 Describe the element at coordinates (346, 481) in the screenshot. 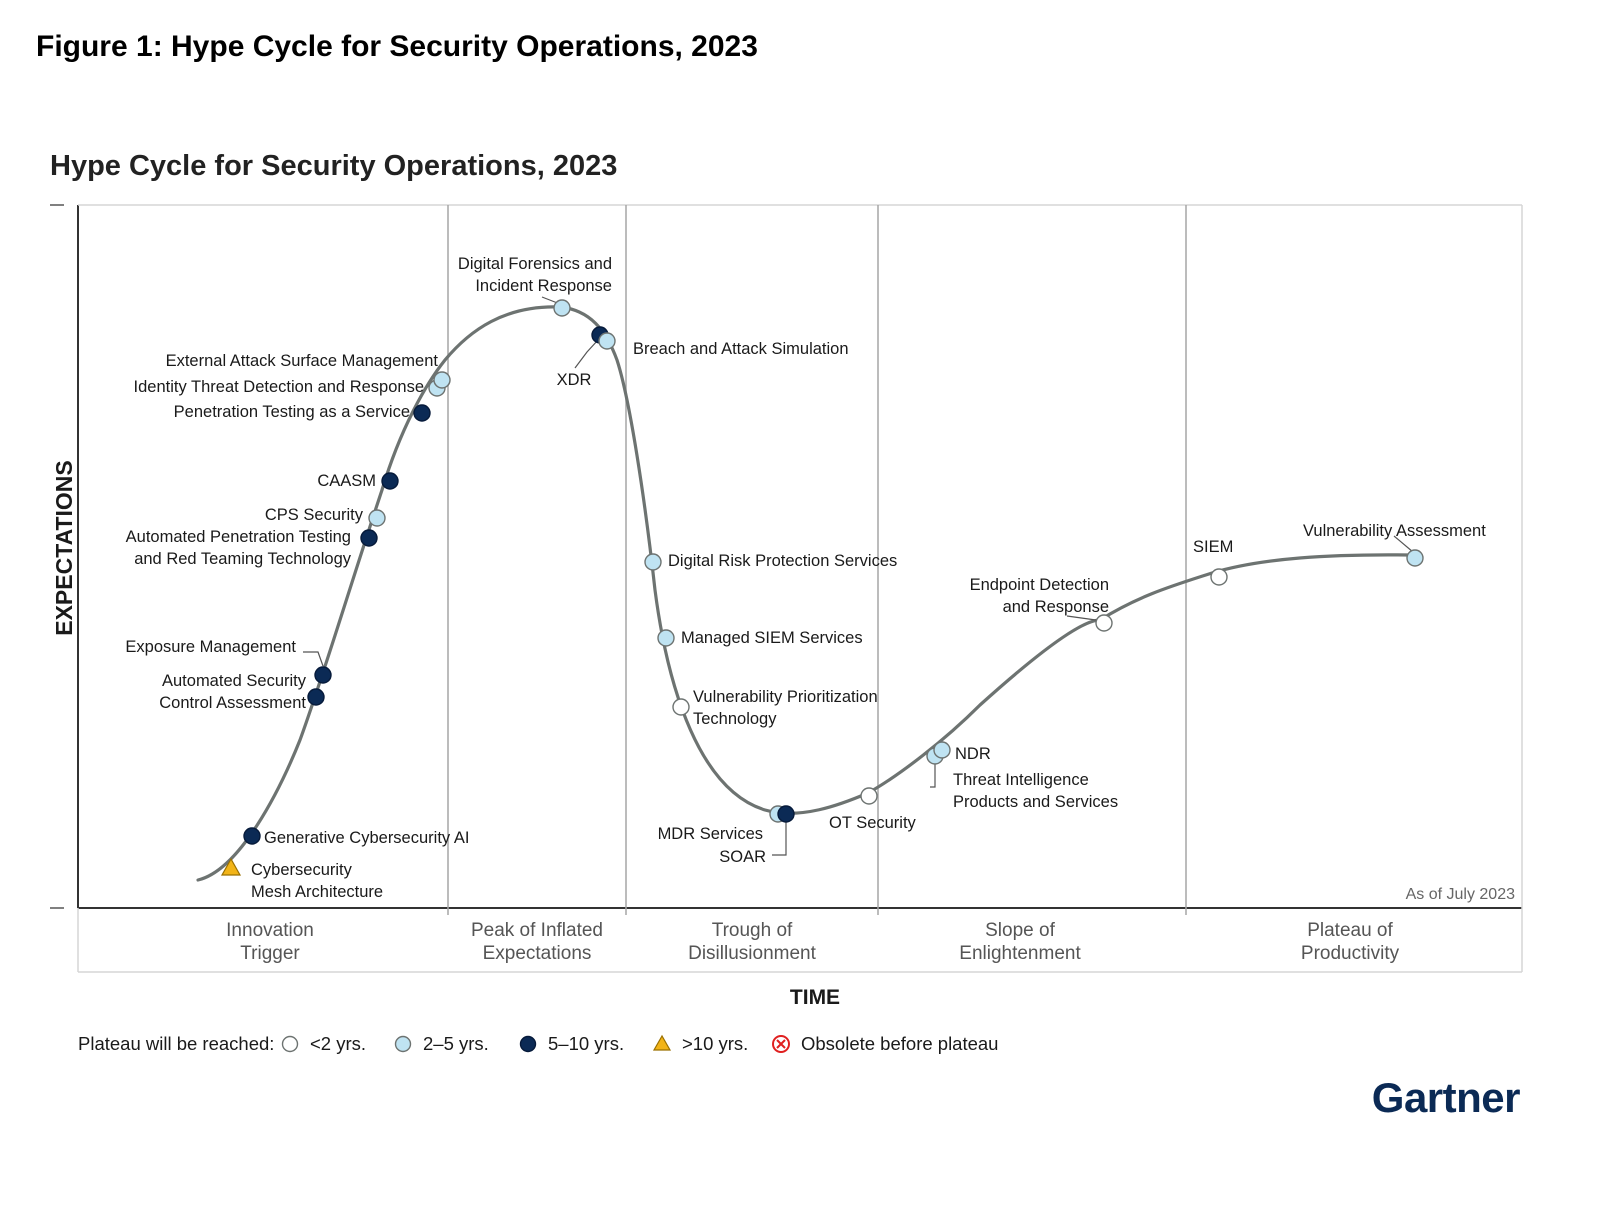

I see `label-caasm: CAASM` at that location.